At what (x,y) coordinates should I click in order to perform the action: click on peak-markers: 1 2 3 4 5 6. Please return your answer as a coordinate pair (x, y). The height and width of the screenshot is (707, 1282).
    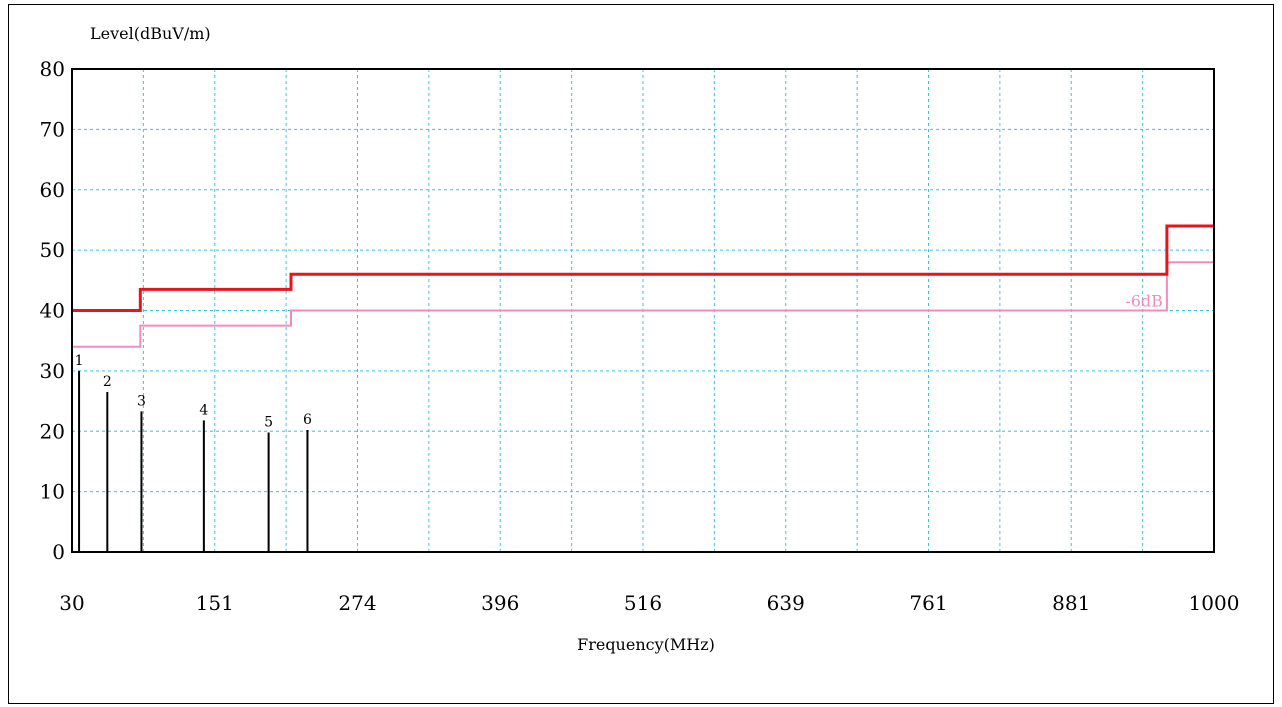
    Looking at the image, I should click on (193, 452).